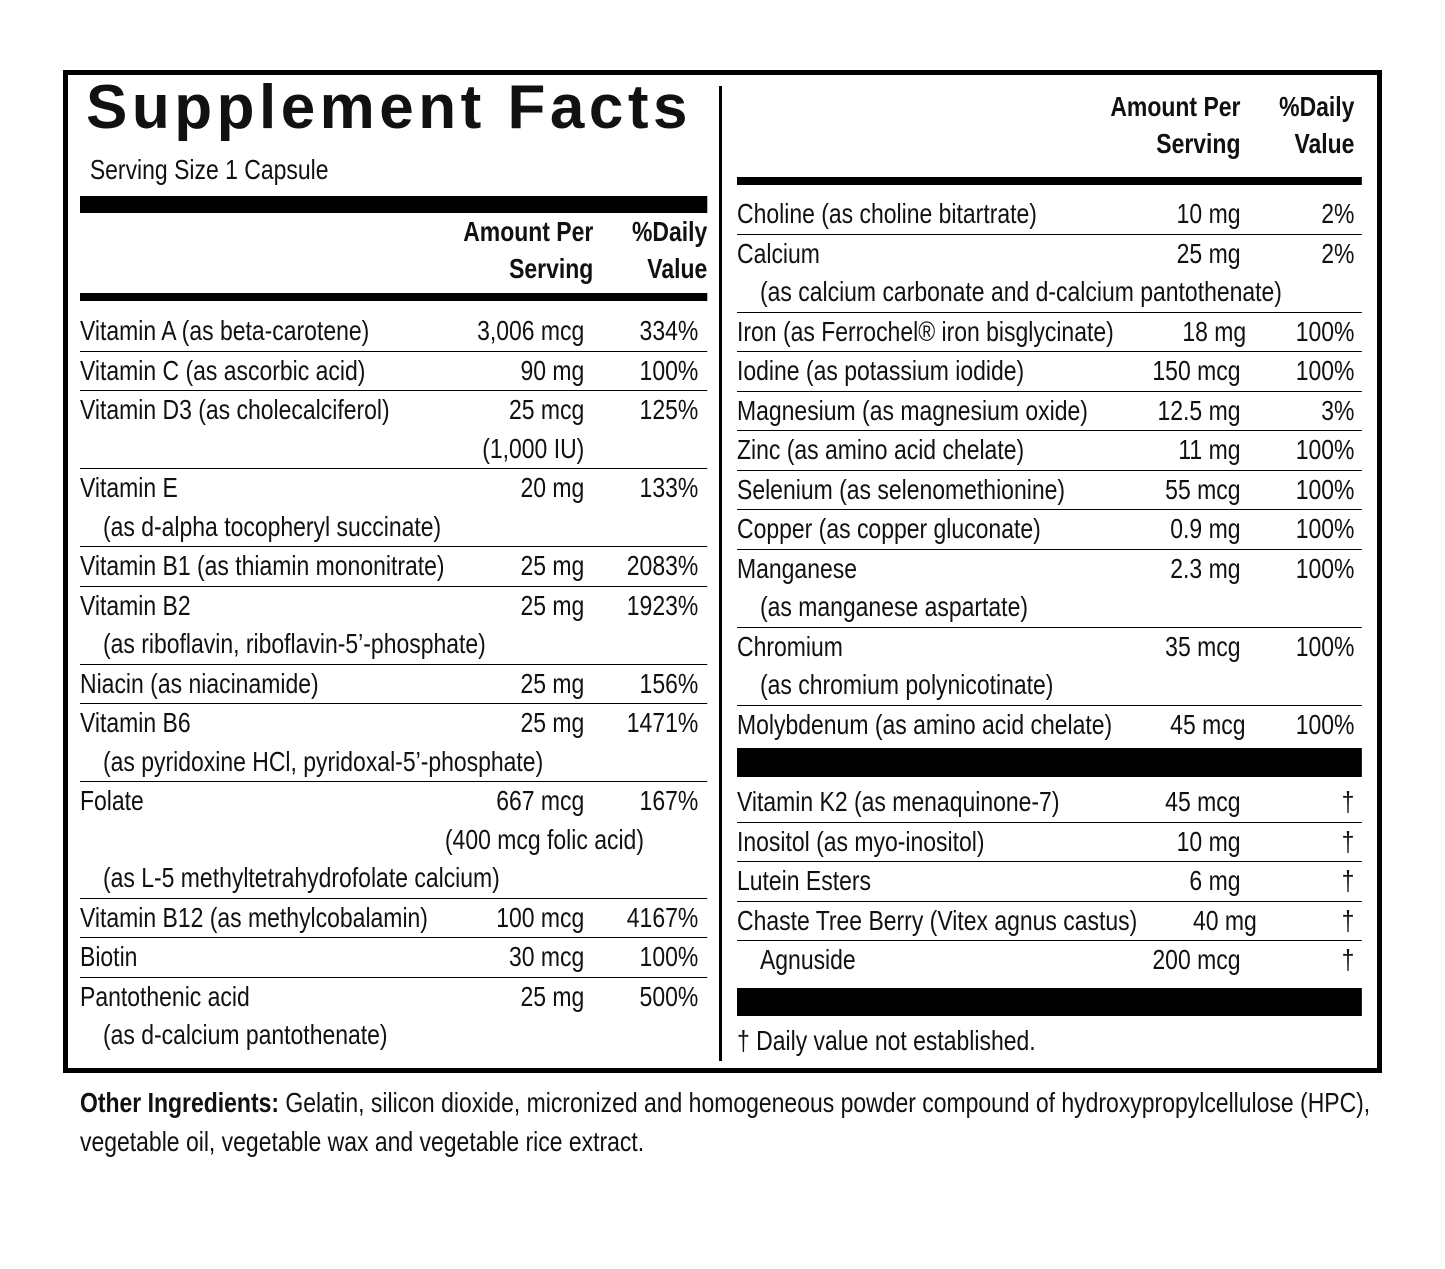  Describe the element at coordinates (223, 370) in the screenshot. I see `nutrient-name: Vitamin C (as ascorbic acid)` at that location.